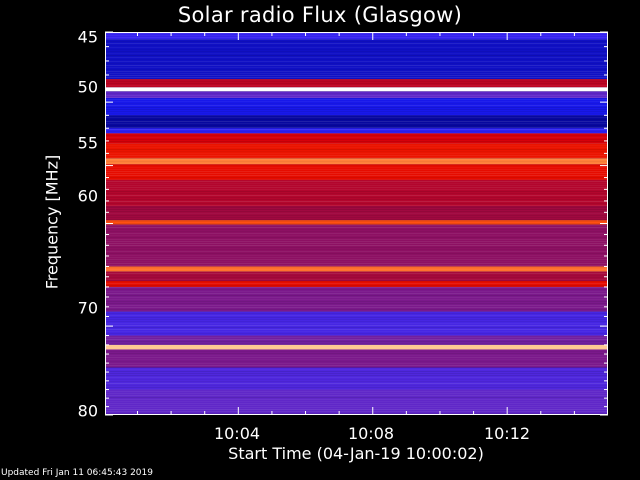  I want to click on x-axis-label: Start Time (04-Jan-19 10:00:02), so click(356, 453).